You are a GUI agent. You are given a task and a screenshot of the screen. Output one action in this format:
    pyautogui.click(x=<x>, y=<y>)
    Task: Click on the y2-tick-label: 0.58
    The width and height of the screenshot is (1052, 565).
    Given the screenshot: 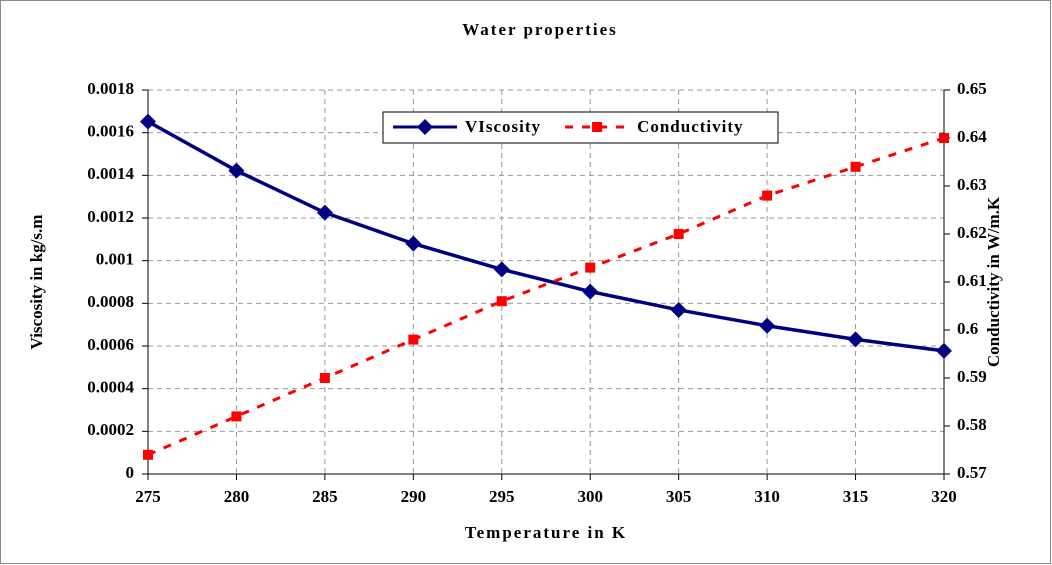 What is the action you would take?
    pyautogui.click(x=972, y=424)
    